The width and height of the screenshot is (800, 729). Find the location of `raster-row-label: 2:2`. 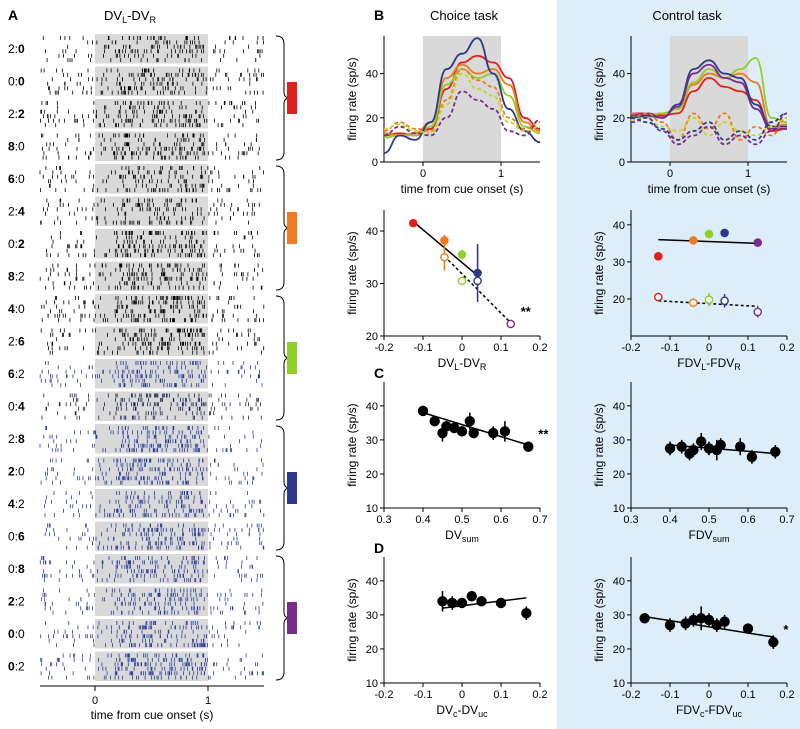

raster-row-label: 2:2 is located at coordinates (16, 114).